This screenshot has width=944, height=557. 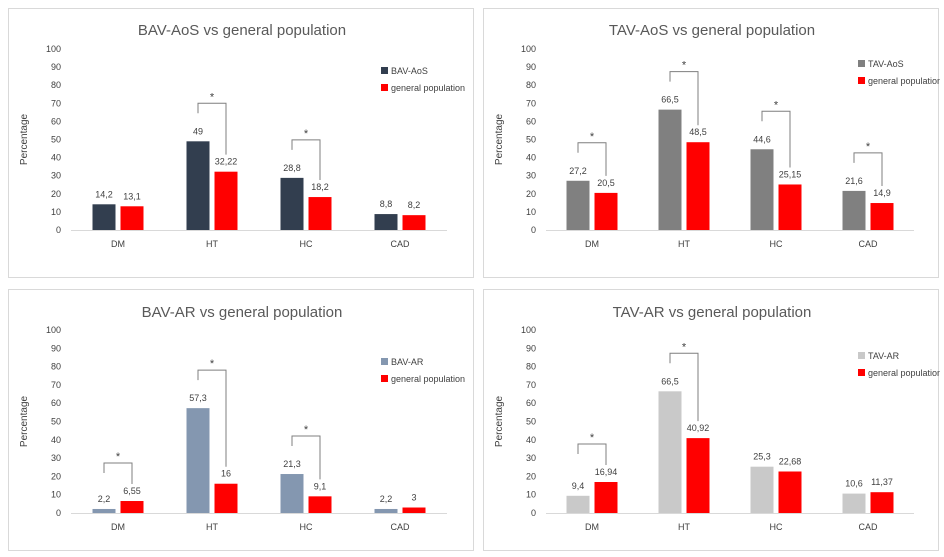 I want to click on chart-title: TAV-AR vs general population, so click(x=712, y=312).